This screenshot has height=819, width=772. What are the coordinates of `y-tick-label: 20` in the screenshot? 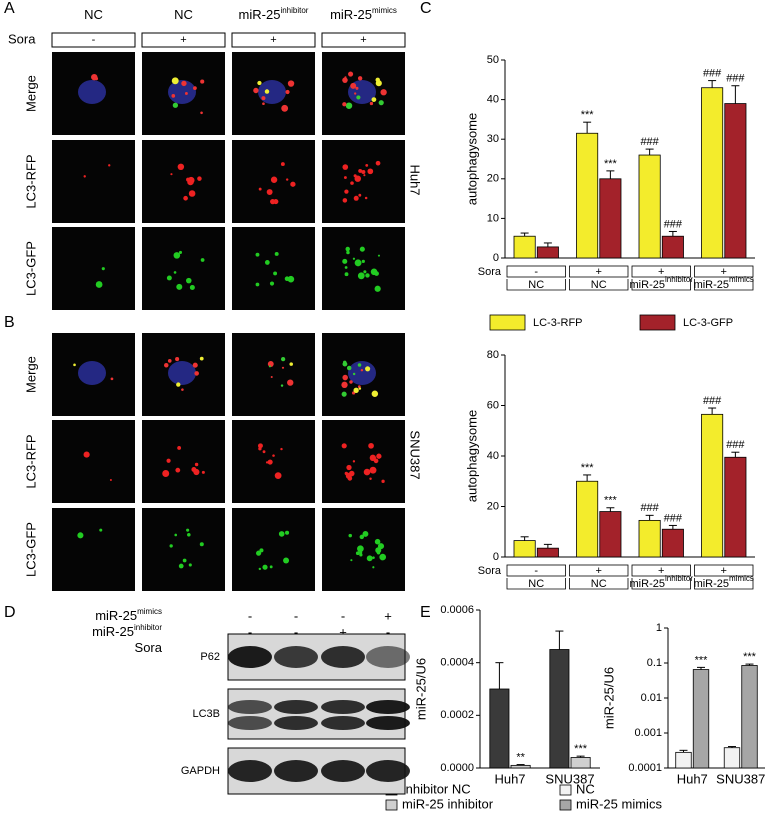 It's located at (493, 179).